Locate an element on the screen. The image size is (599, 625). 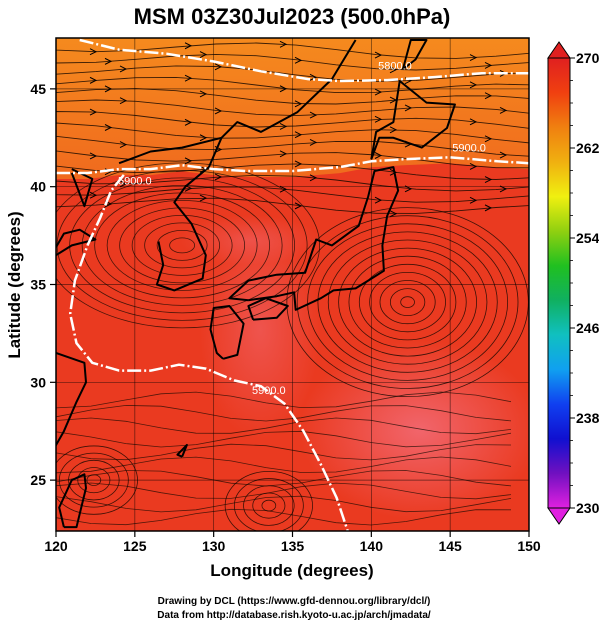
colorbar-extend-min is located at coordinates (559, 516).